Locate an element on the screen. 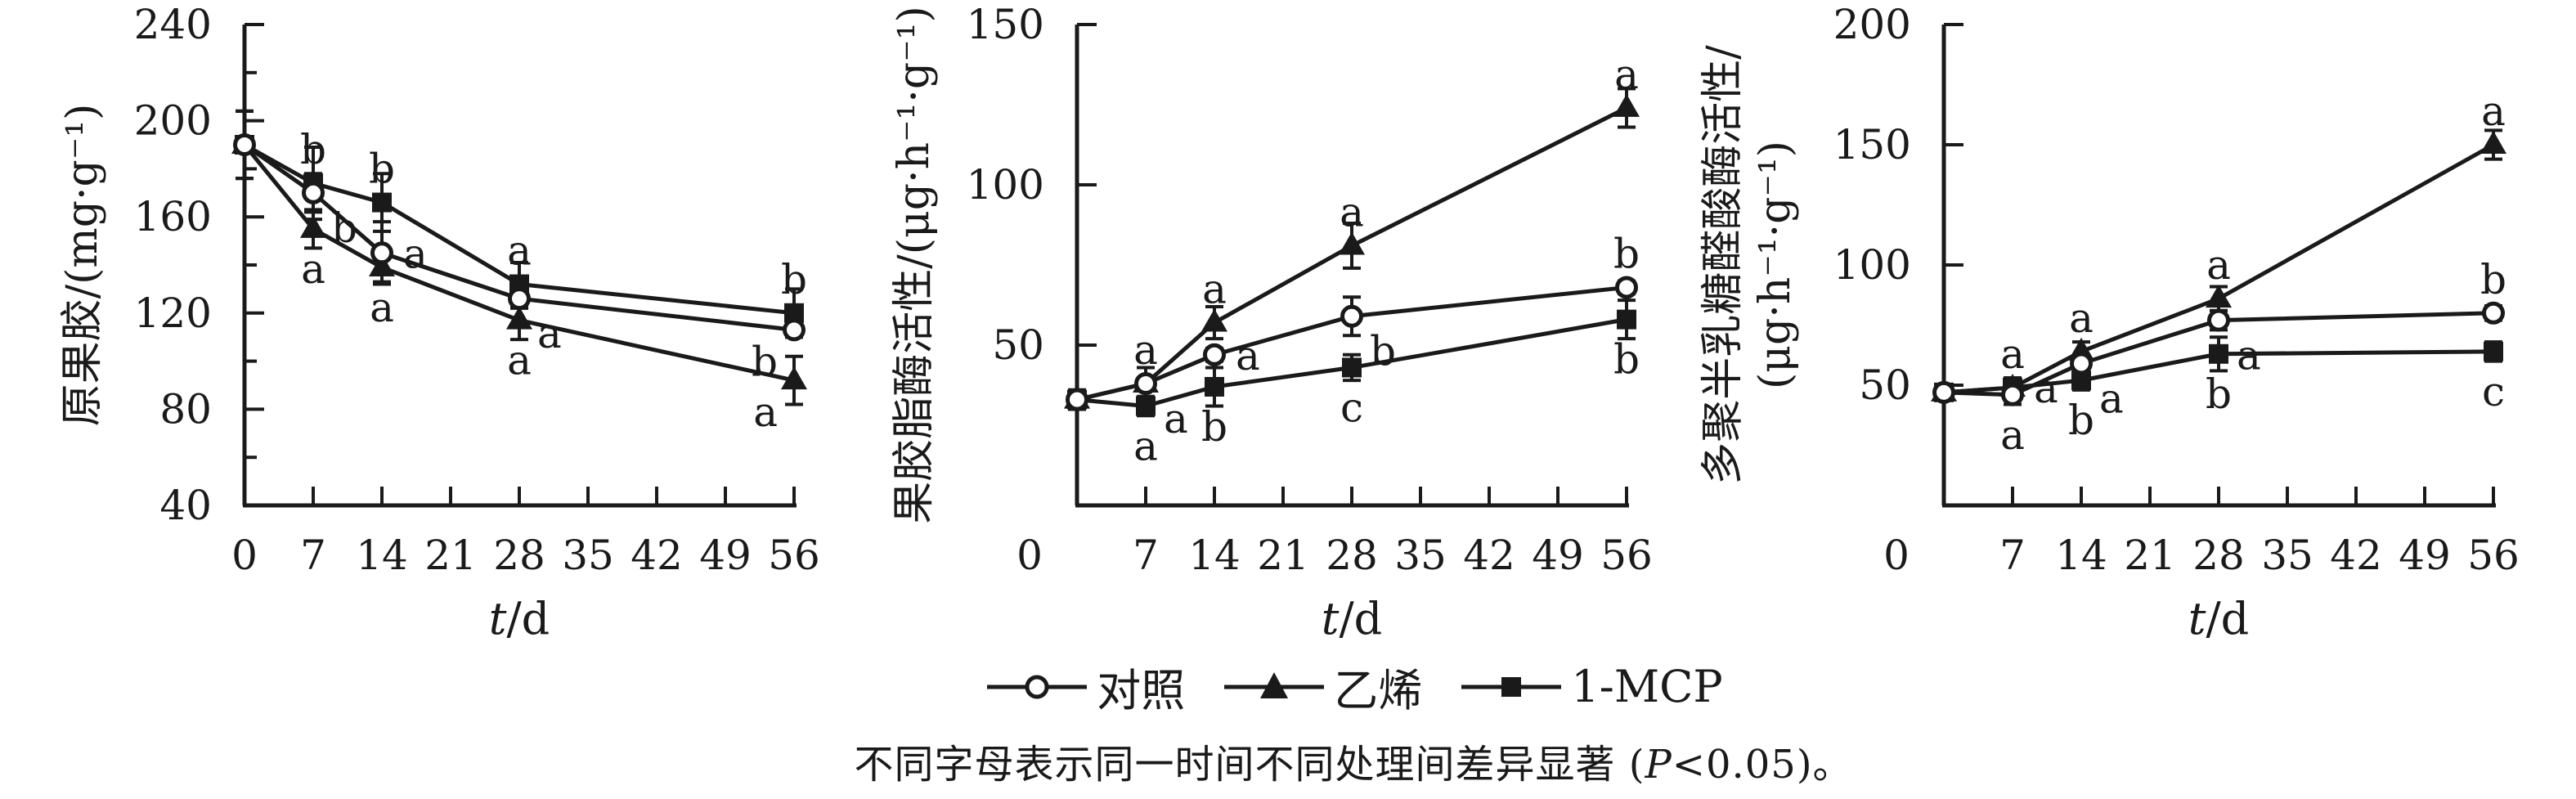 The width and height of the screenshot is (2576, 799). legend-item-control: 对照 is located at coordinates (1084, 686).